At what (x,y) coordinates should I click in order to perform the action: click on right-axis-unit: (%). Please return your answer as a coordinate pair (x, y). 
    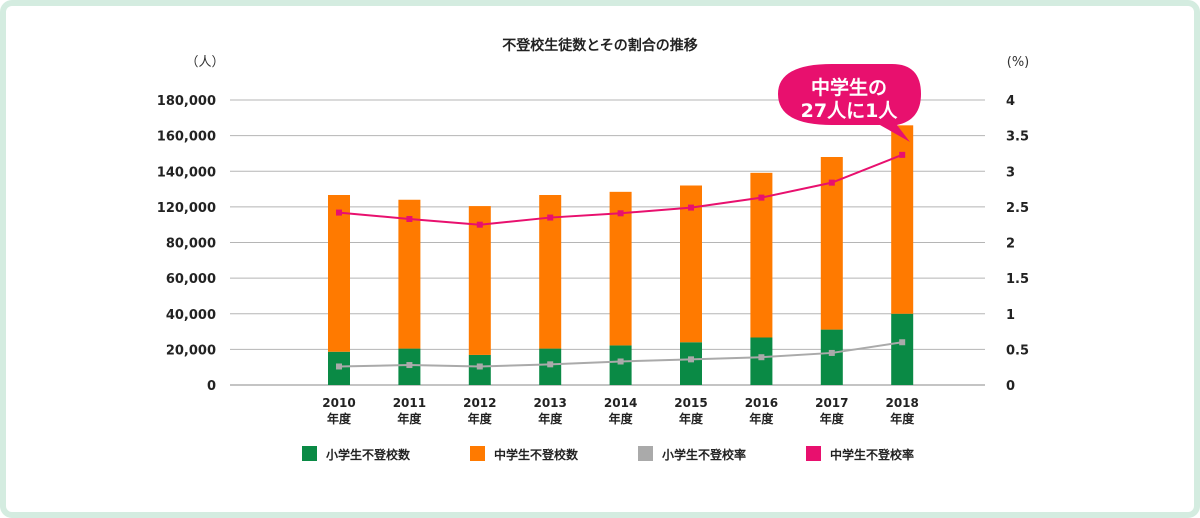
    Looking at the image, I should click on (1018, 62).